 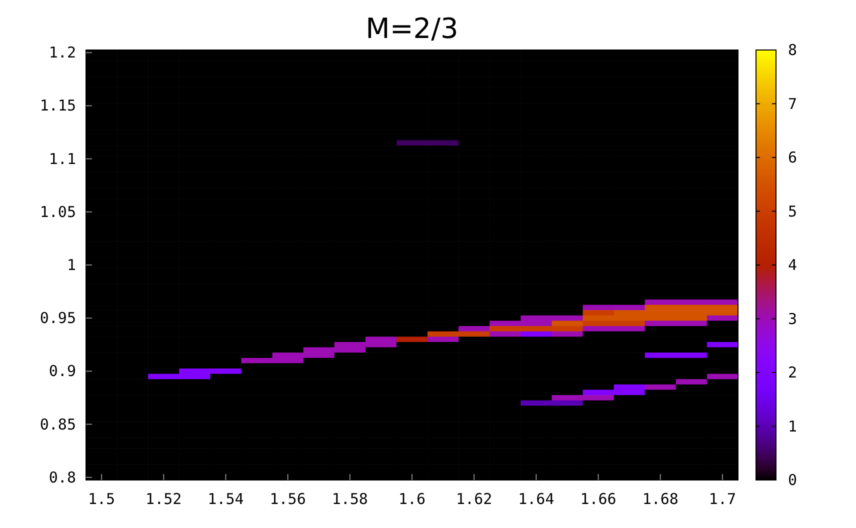 What do you see at coordinates (164, 499) in the screenshot?
I see `x-tick-label: 1.52` at bounding box center [164, 499].